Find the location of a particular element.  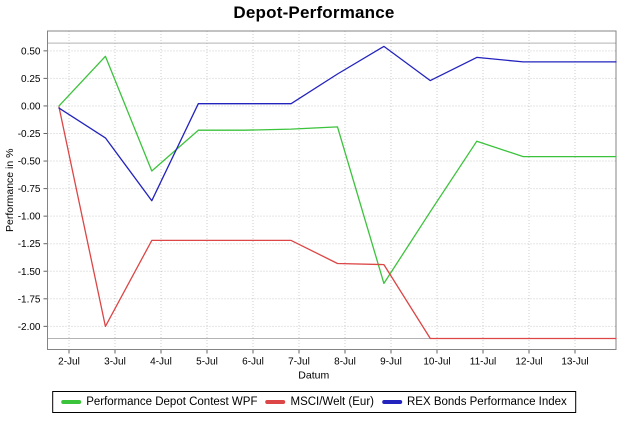

x-tick-label: 6-Jul is located at coordinates (253, 362).